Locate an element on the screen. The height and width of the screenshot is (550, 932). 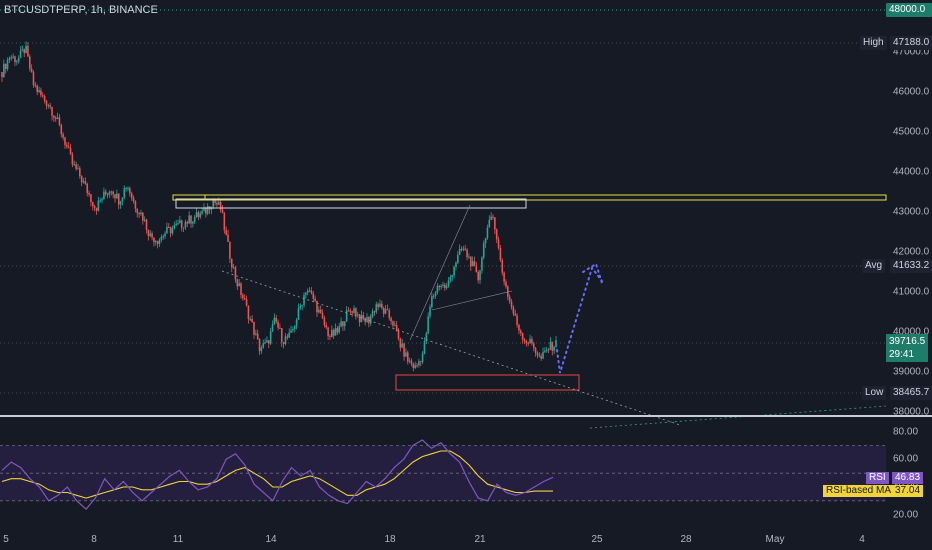
price-tick: 43000.0 is located at coordinates (911, 212).